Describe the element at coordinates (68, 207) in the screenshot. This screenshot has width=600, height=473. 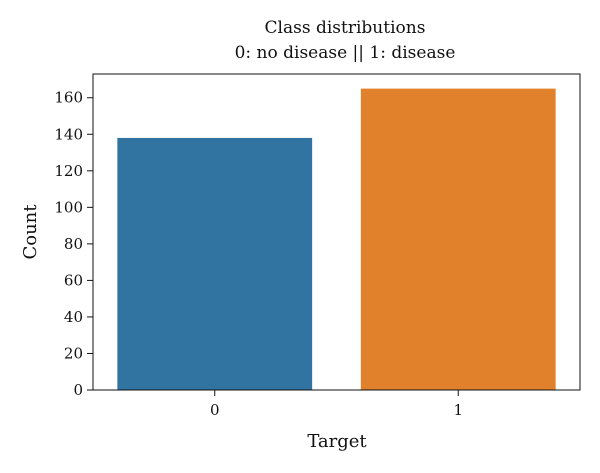
I see `y-tick-label: 100` at that location.